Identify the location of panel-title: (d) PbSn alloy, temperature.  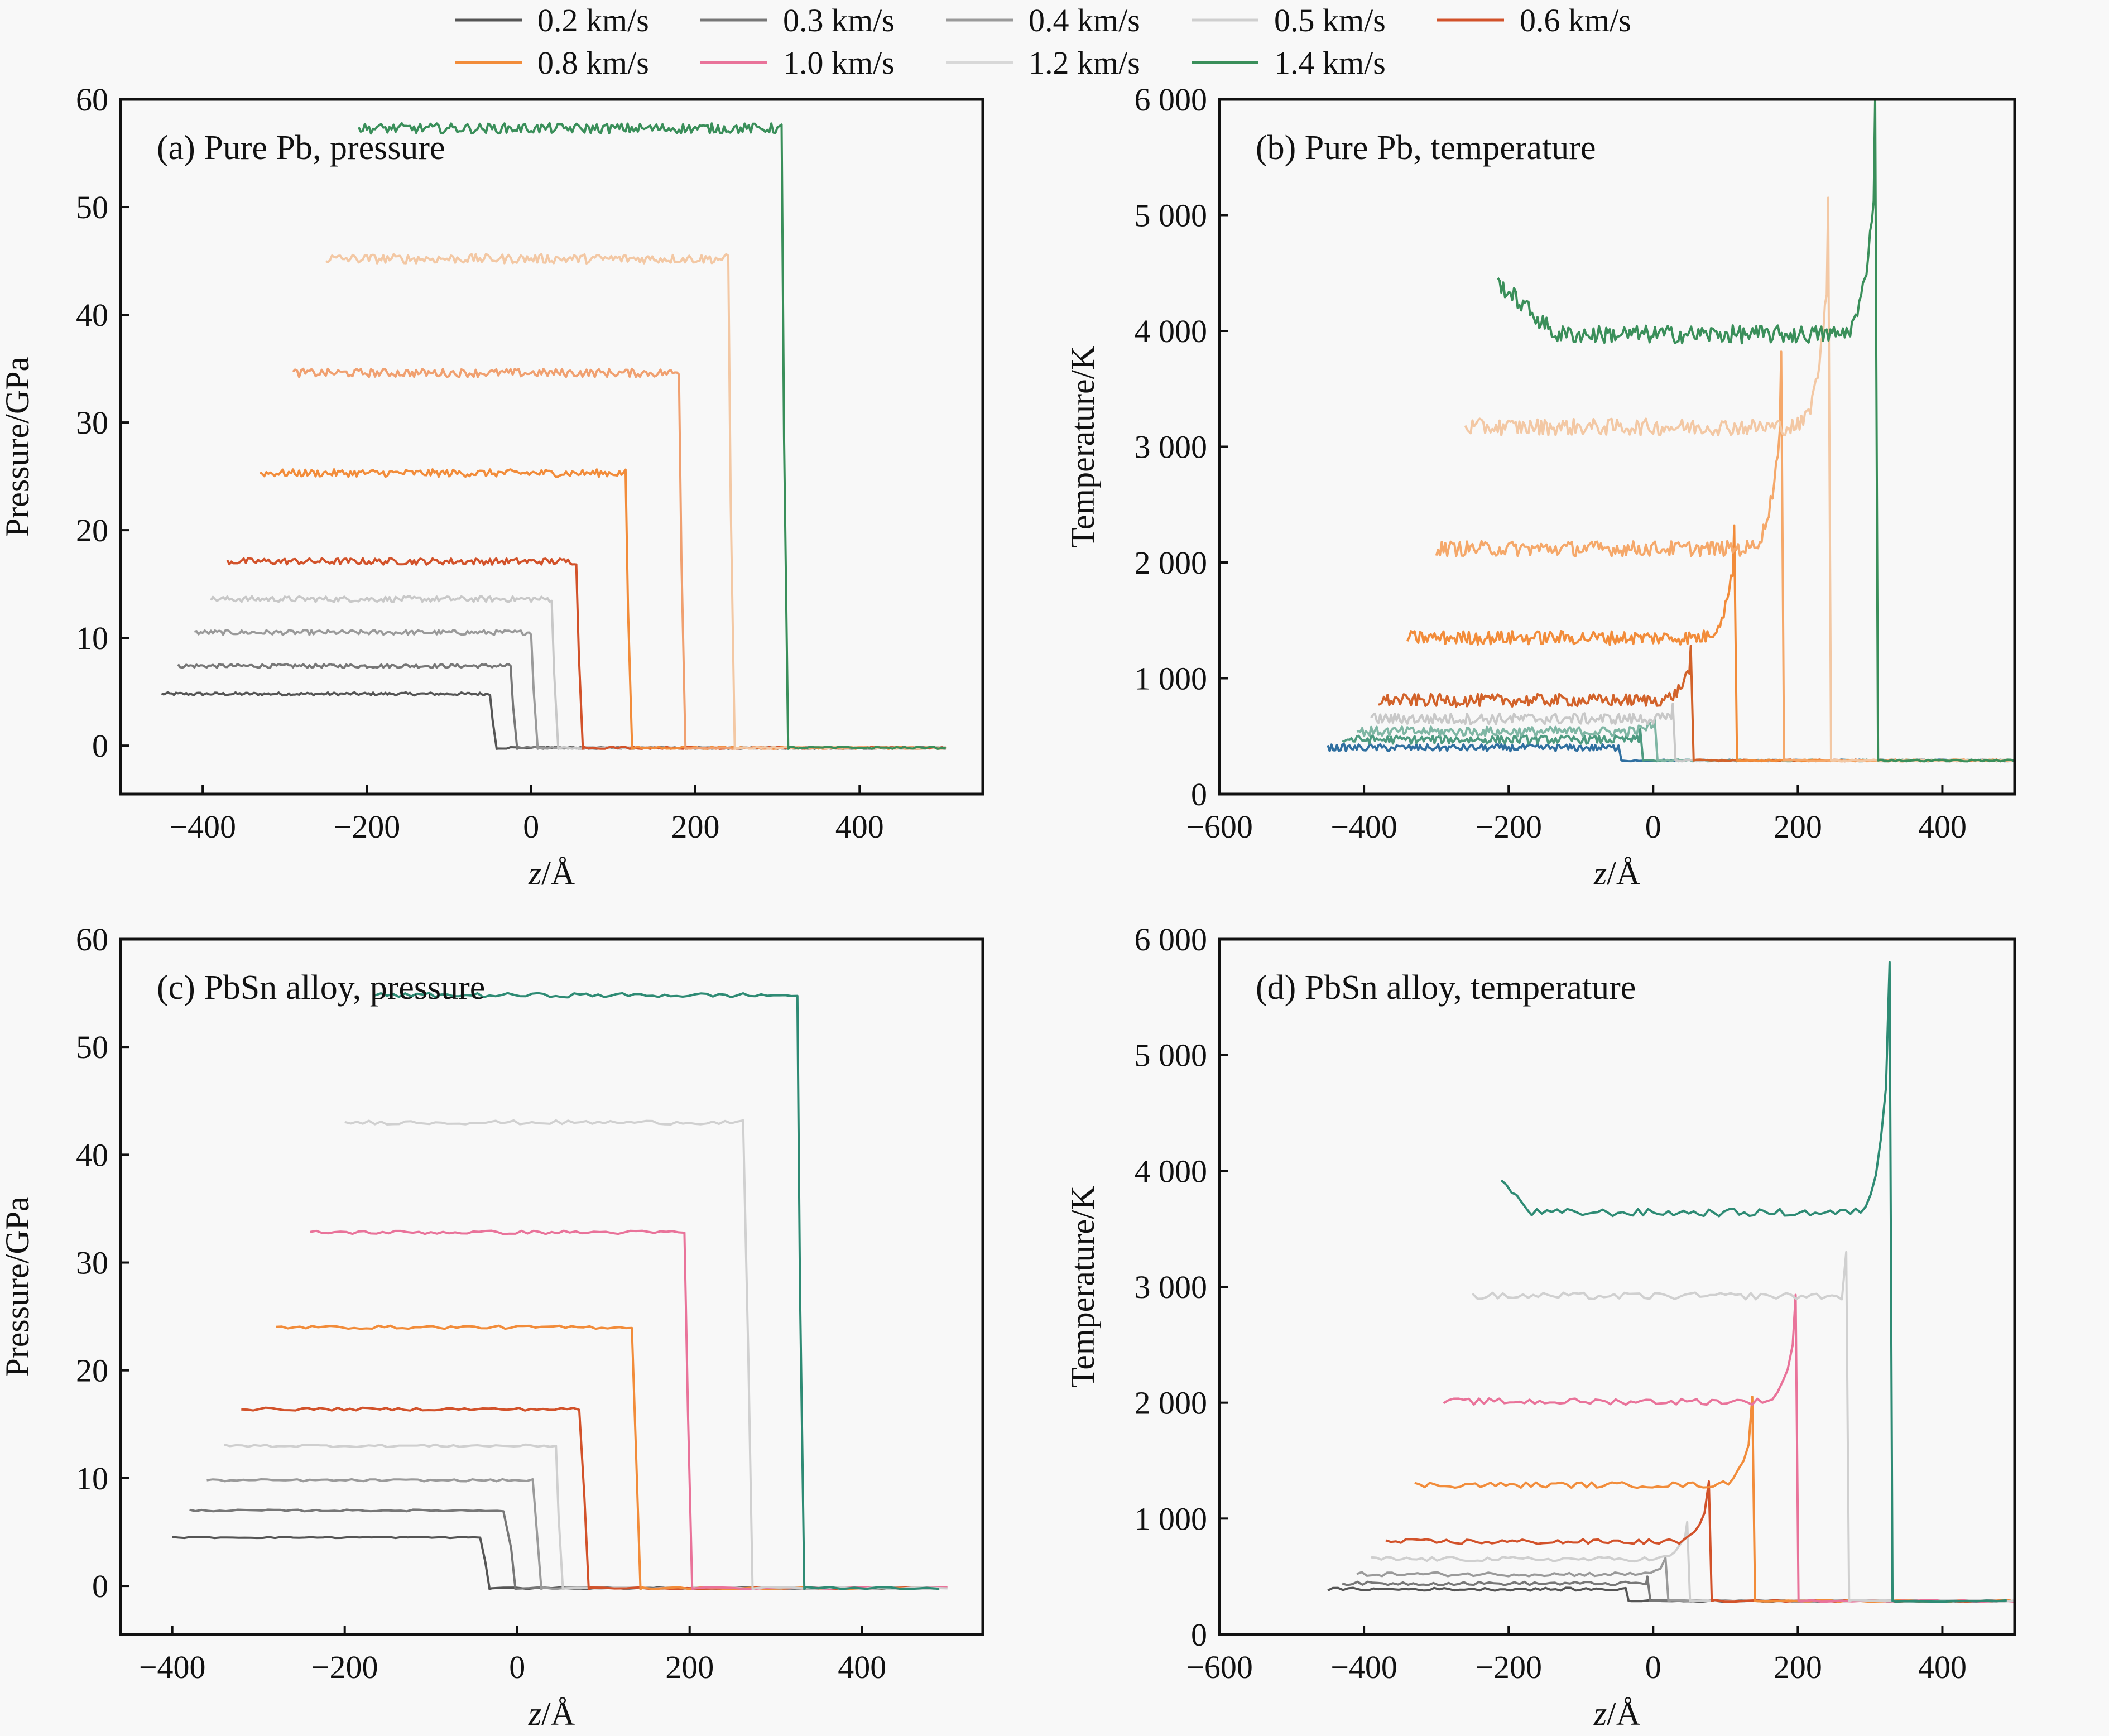
(1446, 988).